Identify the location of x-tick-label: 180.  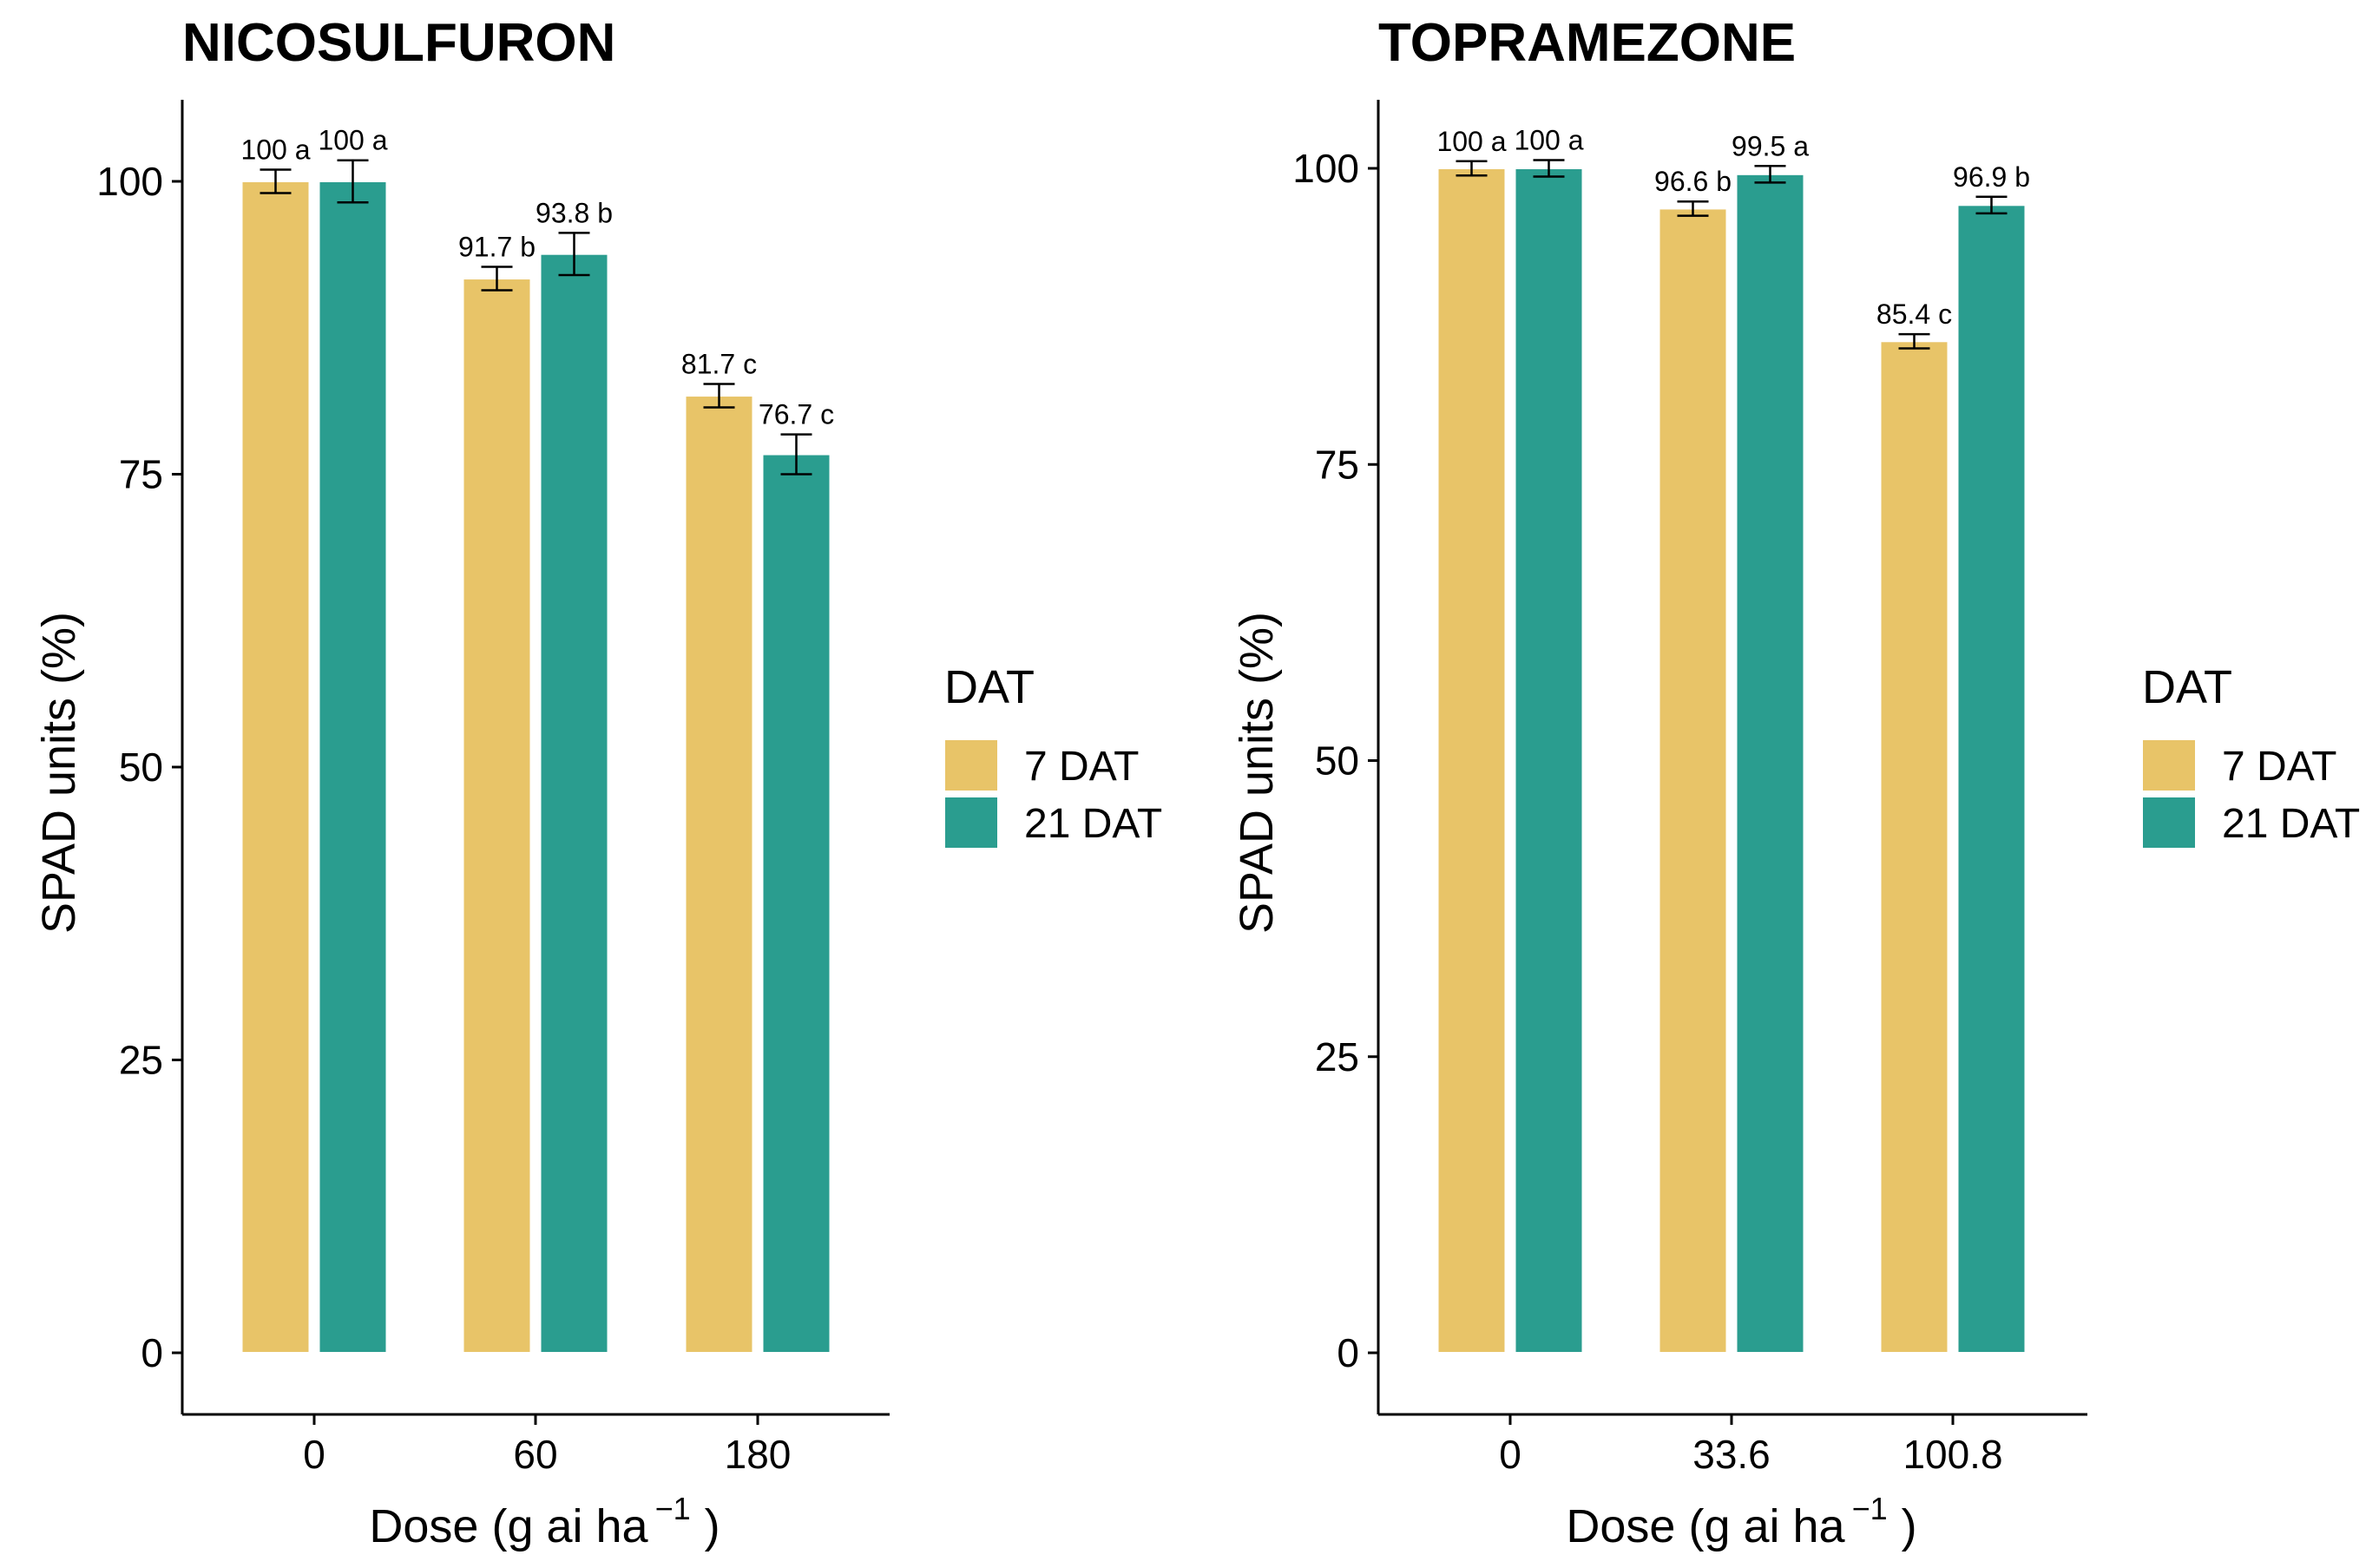
(758, 1454).